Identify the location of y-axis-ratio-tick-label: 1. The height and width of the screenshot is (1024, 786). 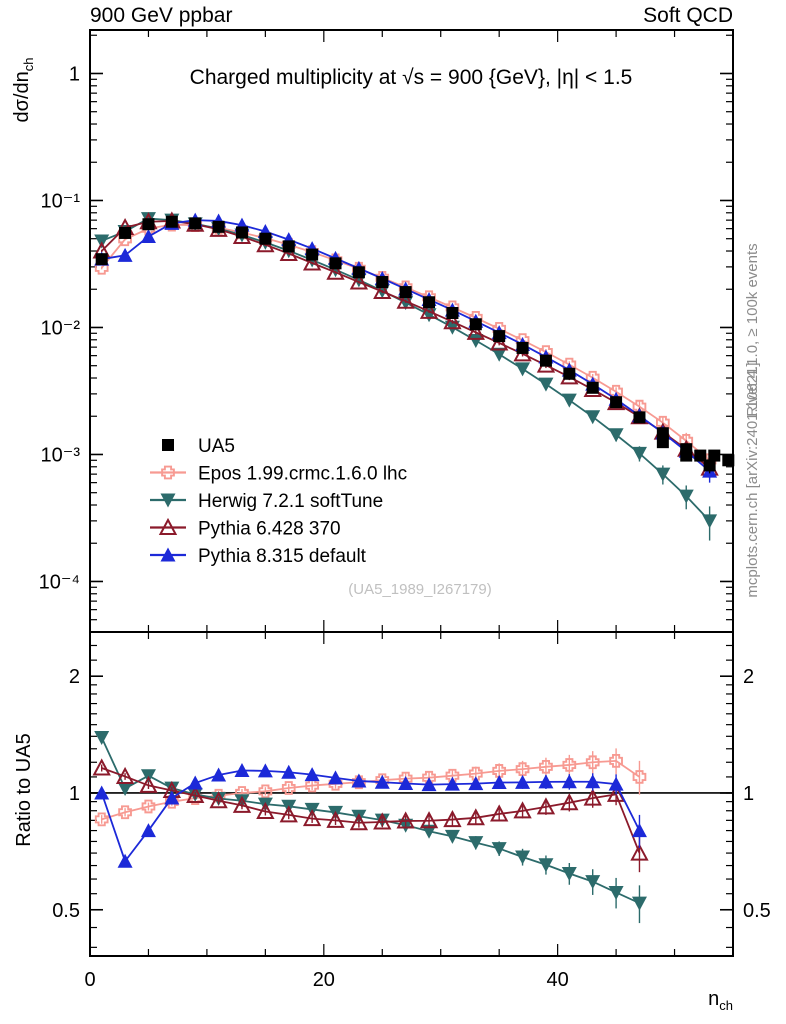
(74, 794).